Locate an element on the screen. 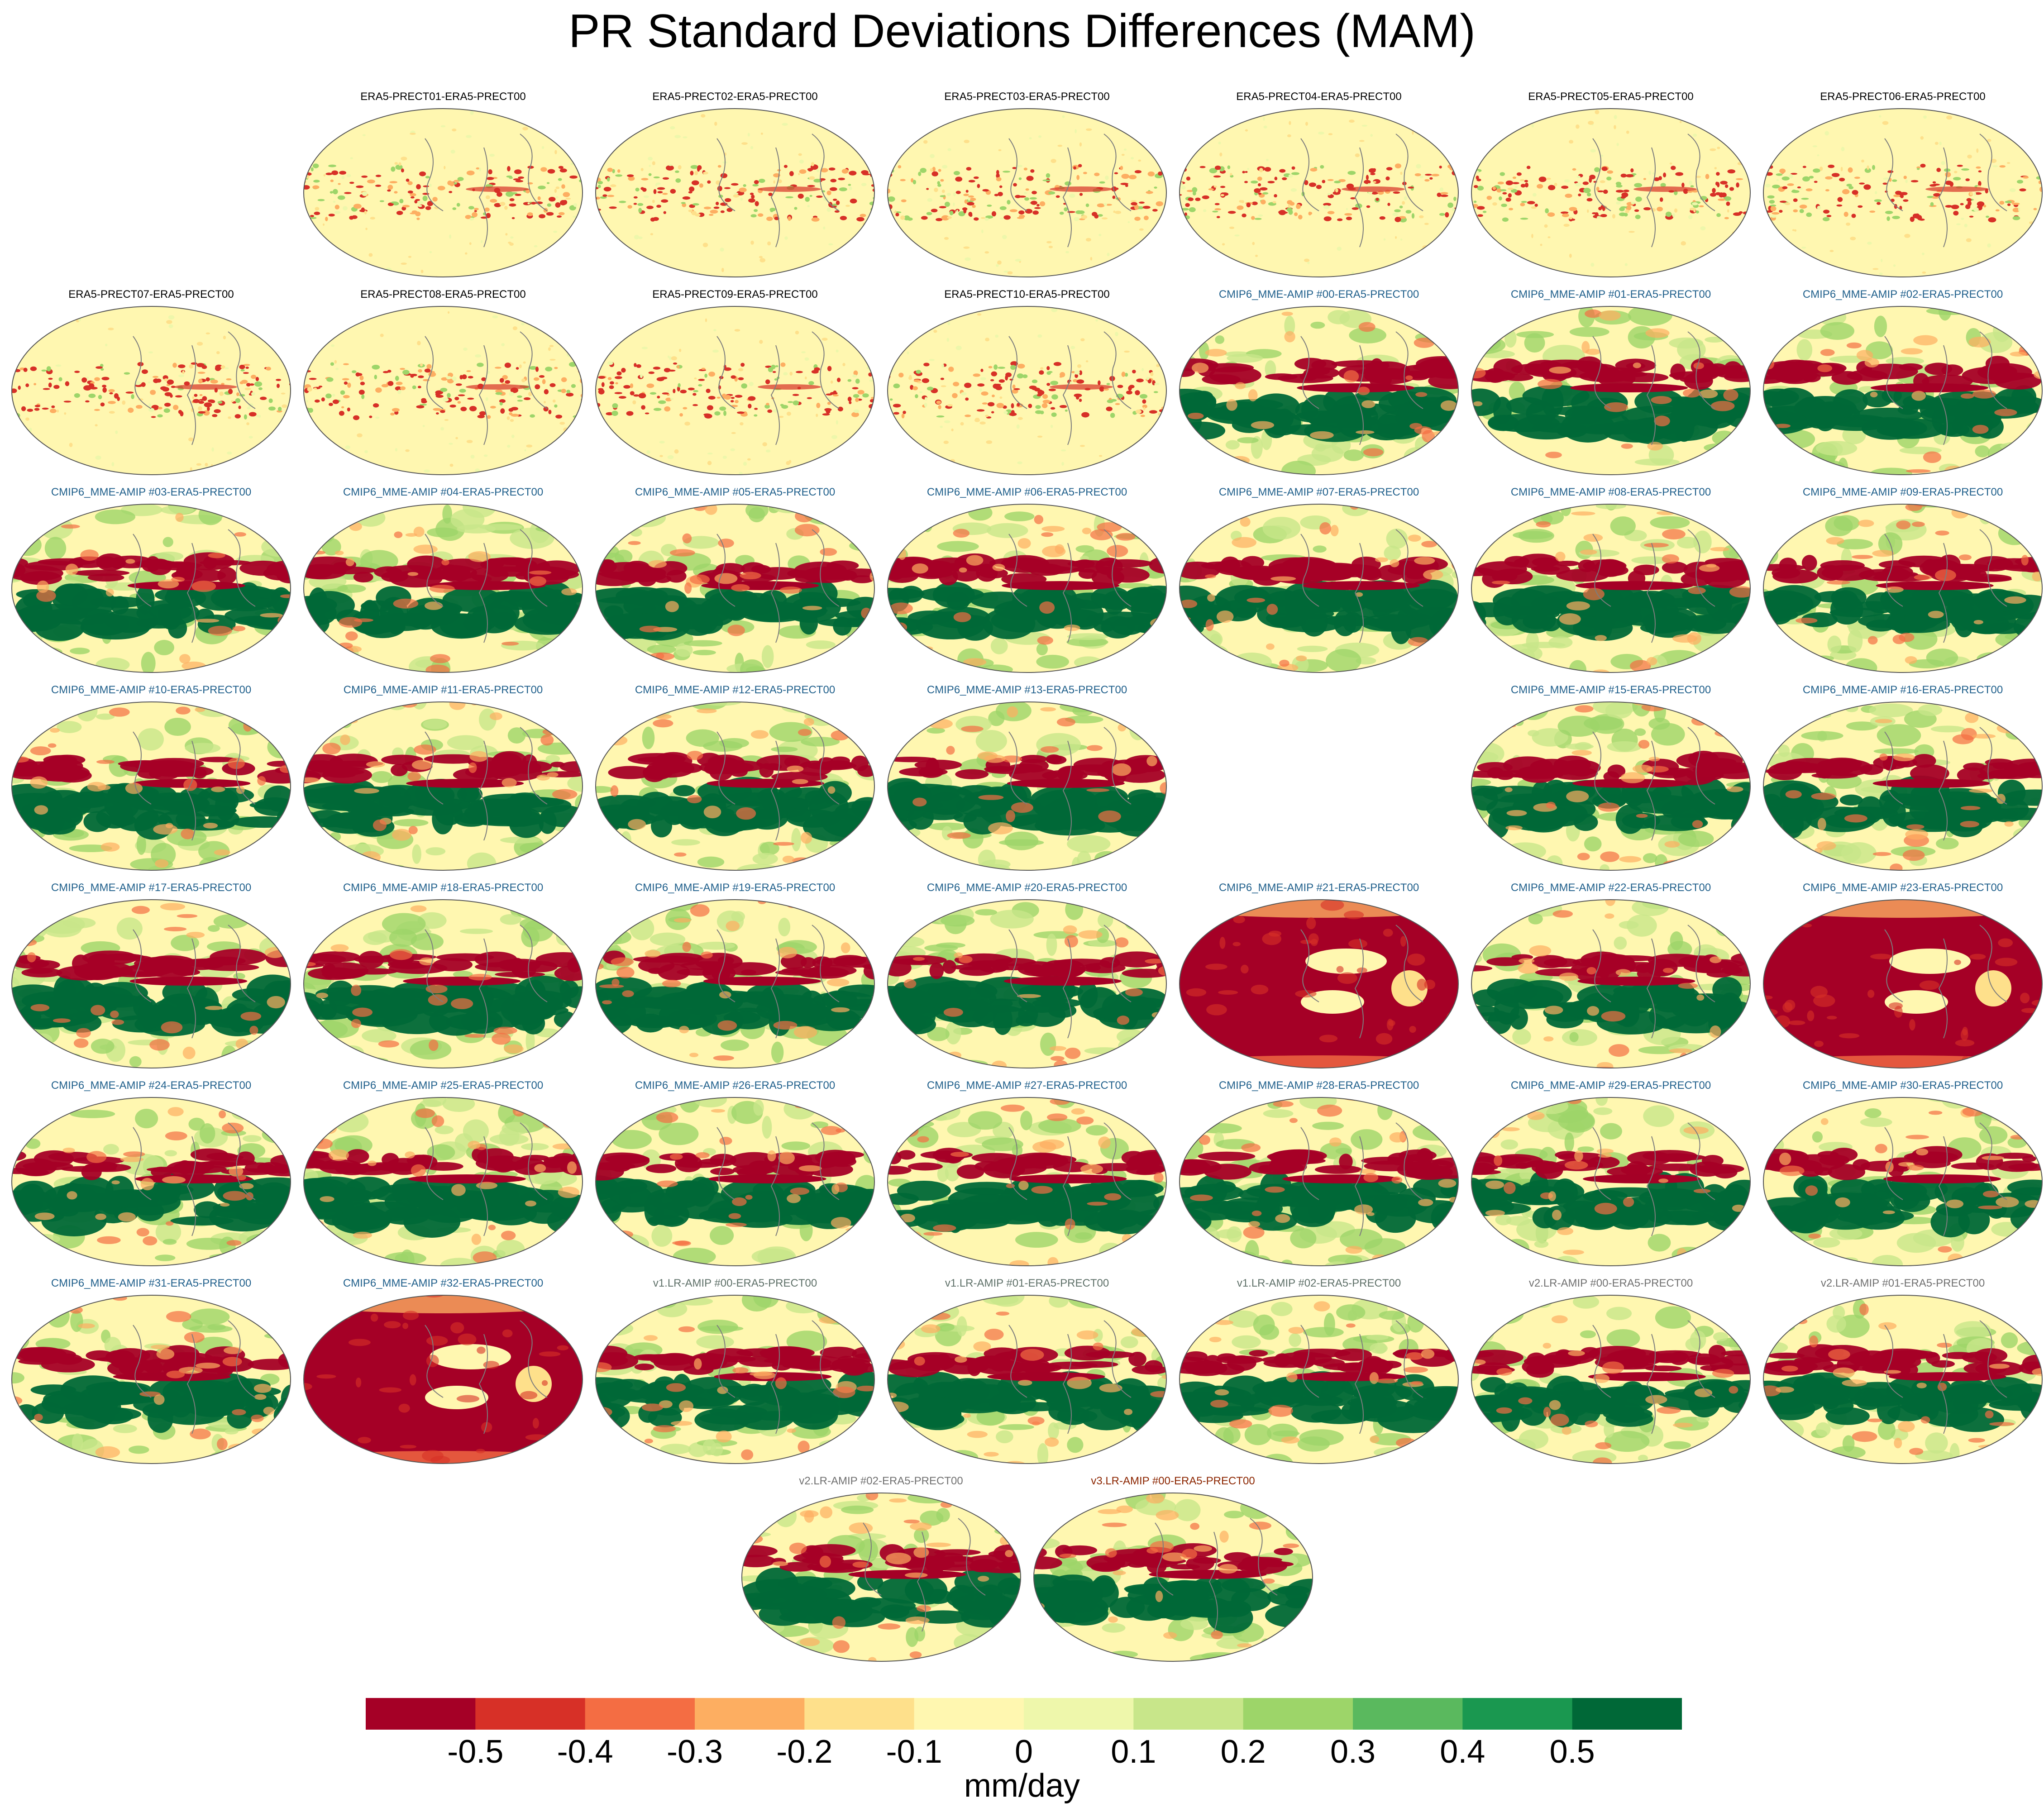 This screenshot has width=2044, height=1817. map-panel: ERA5-PRECT01-ERA5-PRECT00 is located at coordinates (443, 186).